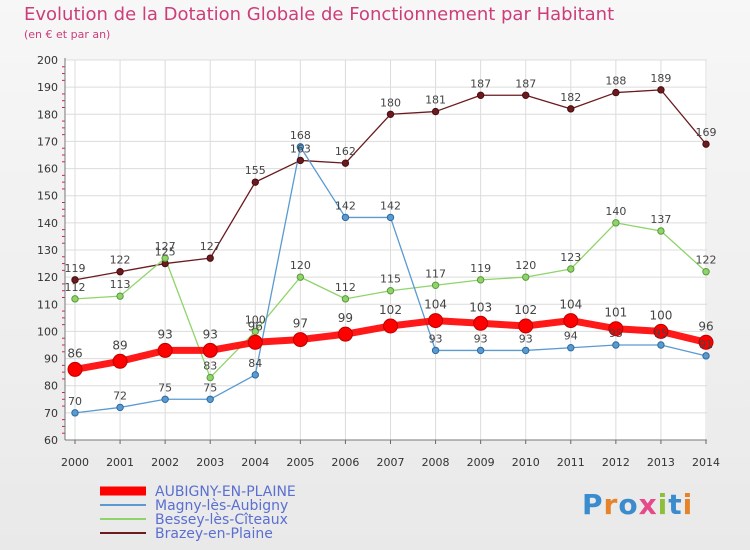 The width and height of the screenshot is (750, 550). What do you see at coordinates (47, 60) in the screenshot?
I see `y-tick-label: 200` at bounding box center [47, 60].